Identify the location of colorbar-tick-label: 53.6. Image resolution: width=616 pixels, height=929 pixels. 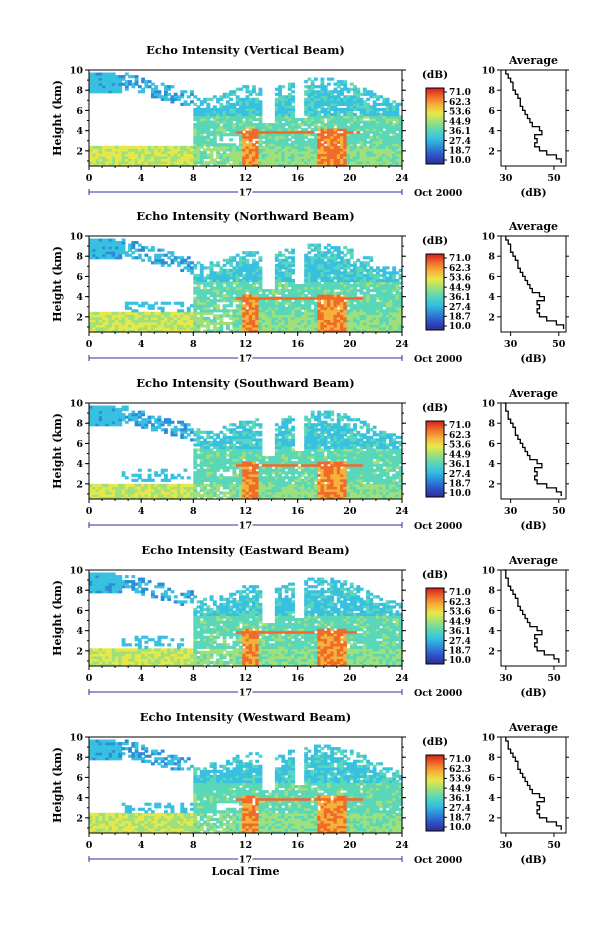
(460, 279).